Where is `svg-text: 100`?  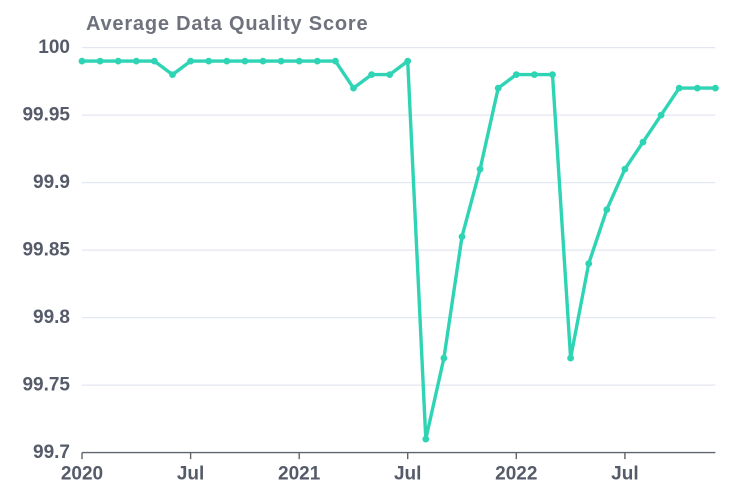 svg-text: 100 is located at coordinates (54, 47).